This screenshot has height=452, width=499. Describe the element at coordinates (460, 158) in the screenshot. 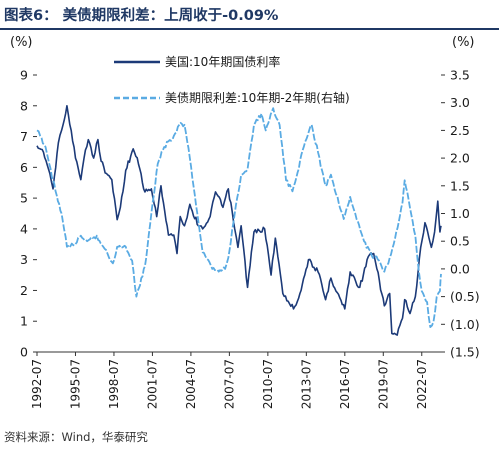

I see `right-axis-tick-label: 2.0` at that location.